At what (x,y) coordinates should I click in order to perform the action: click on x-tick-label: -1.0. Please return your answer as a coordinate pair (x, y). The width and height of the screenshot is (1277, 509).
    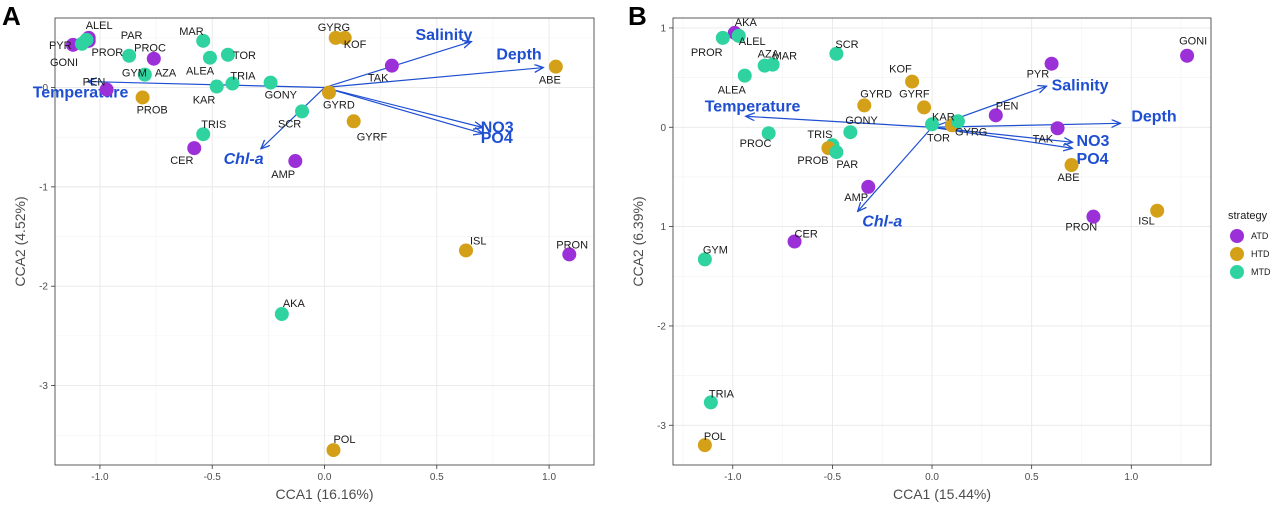
    Looking at the image, I should click on (733, 477).